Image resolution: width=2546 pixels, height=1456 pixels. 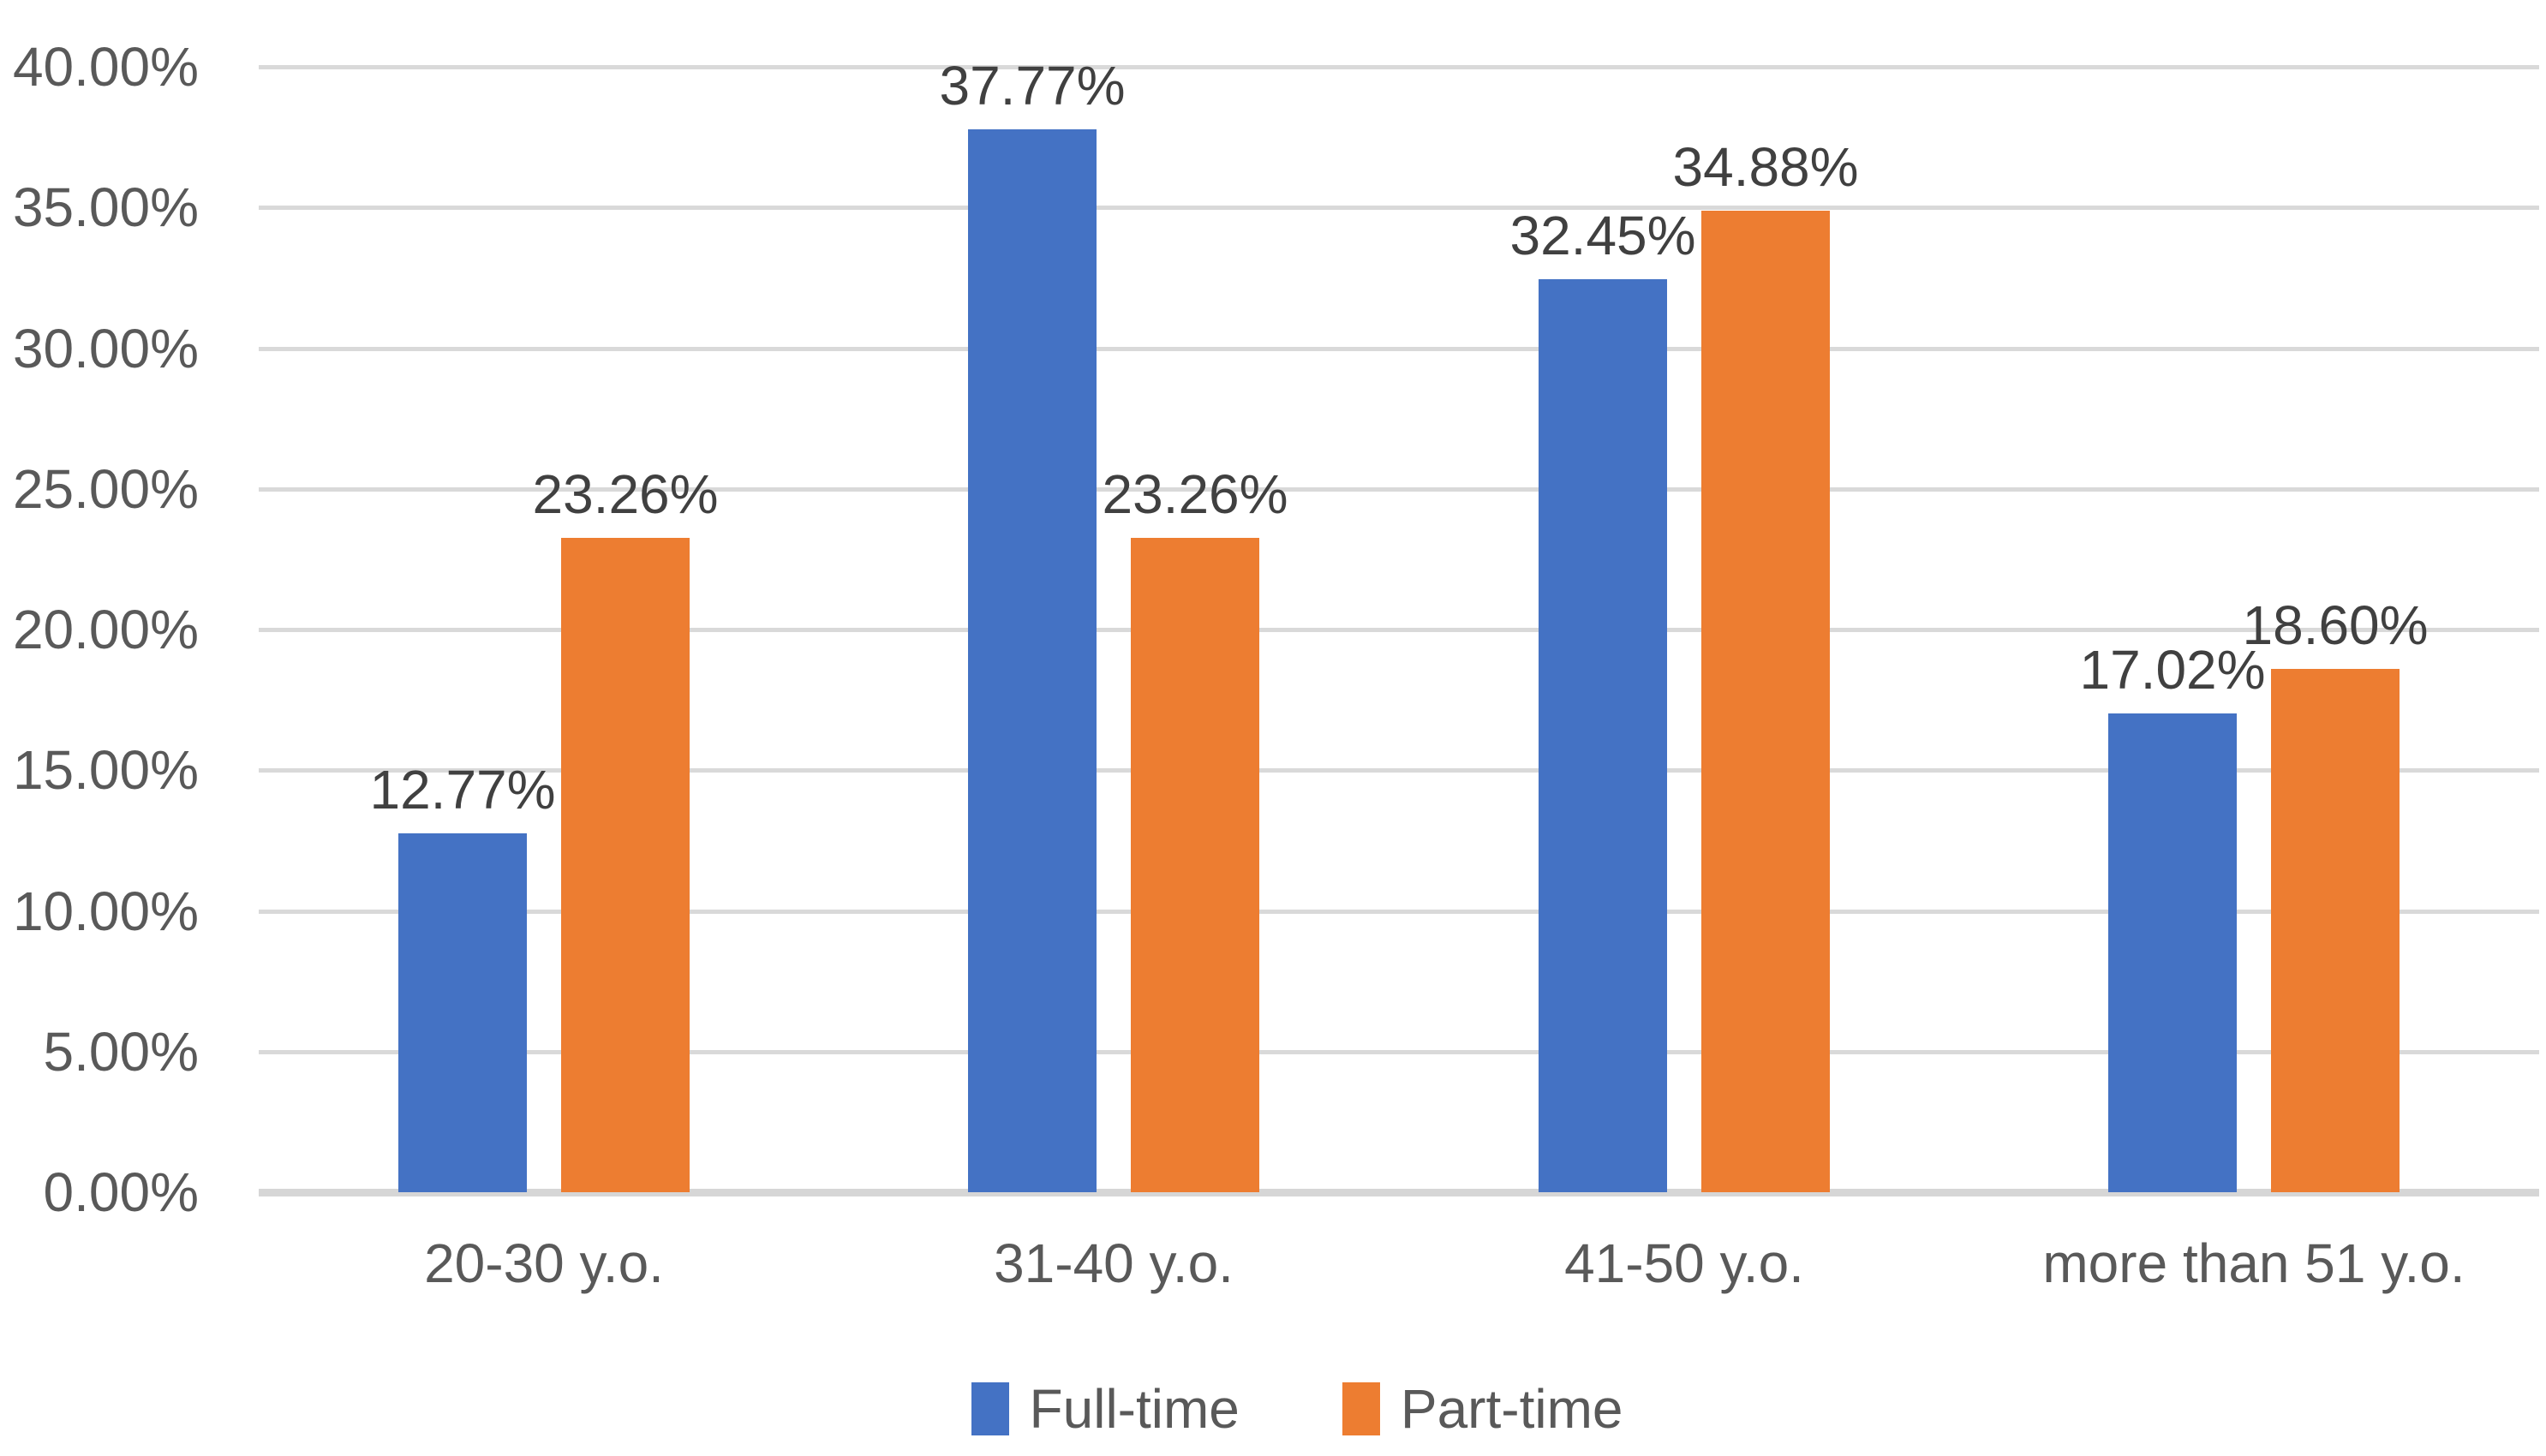 What do you see at coordinates (1684, 1263) in the screenshot?
I see `x-axis-category-label: 41-50 y.o.` at bounding box center [1684, 1263].